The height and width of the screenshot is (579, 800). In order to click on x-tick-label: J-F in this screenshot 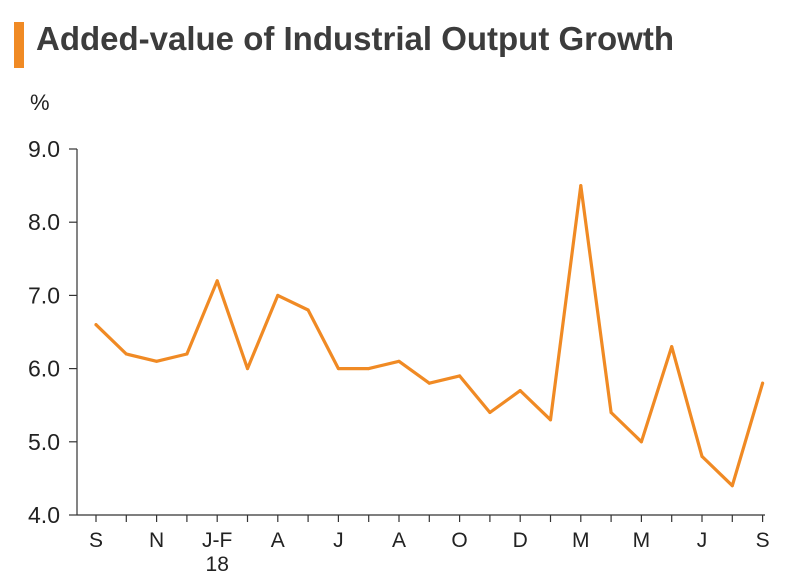, I will do `click(217, 540)`.